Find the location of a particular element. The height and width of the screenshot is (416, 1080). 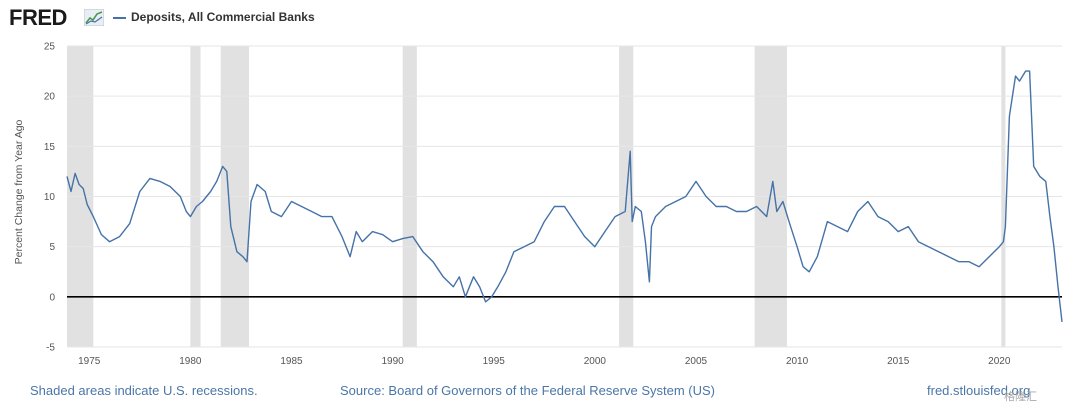

chart-header: FRED Deposits, All Commercial Banks is located at coordinates (540, 18).